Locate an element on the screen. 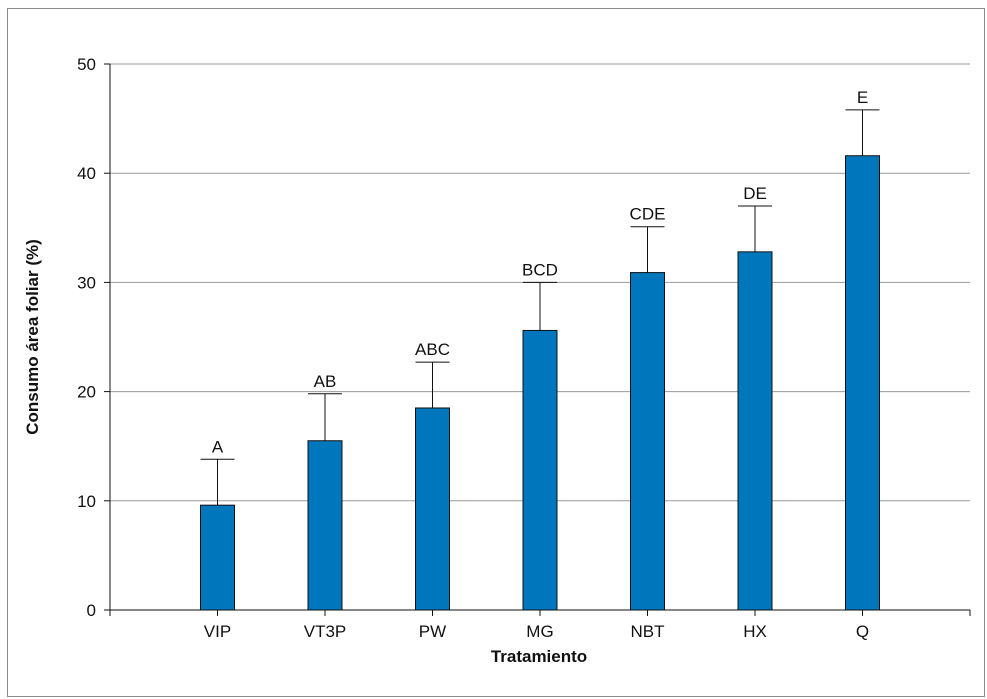  y-tick-label: 0 is located at coordinates (91, 610).